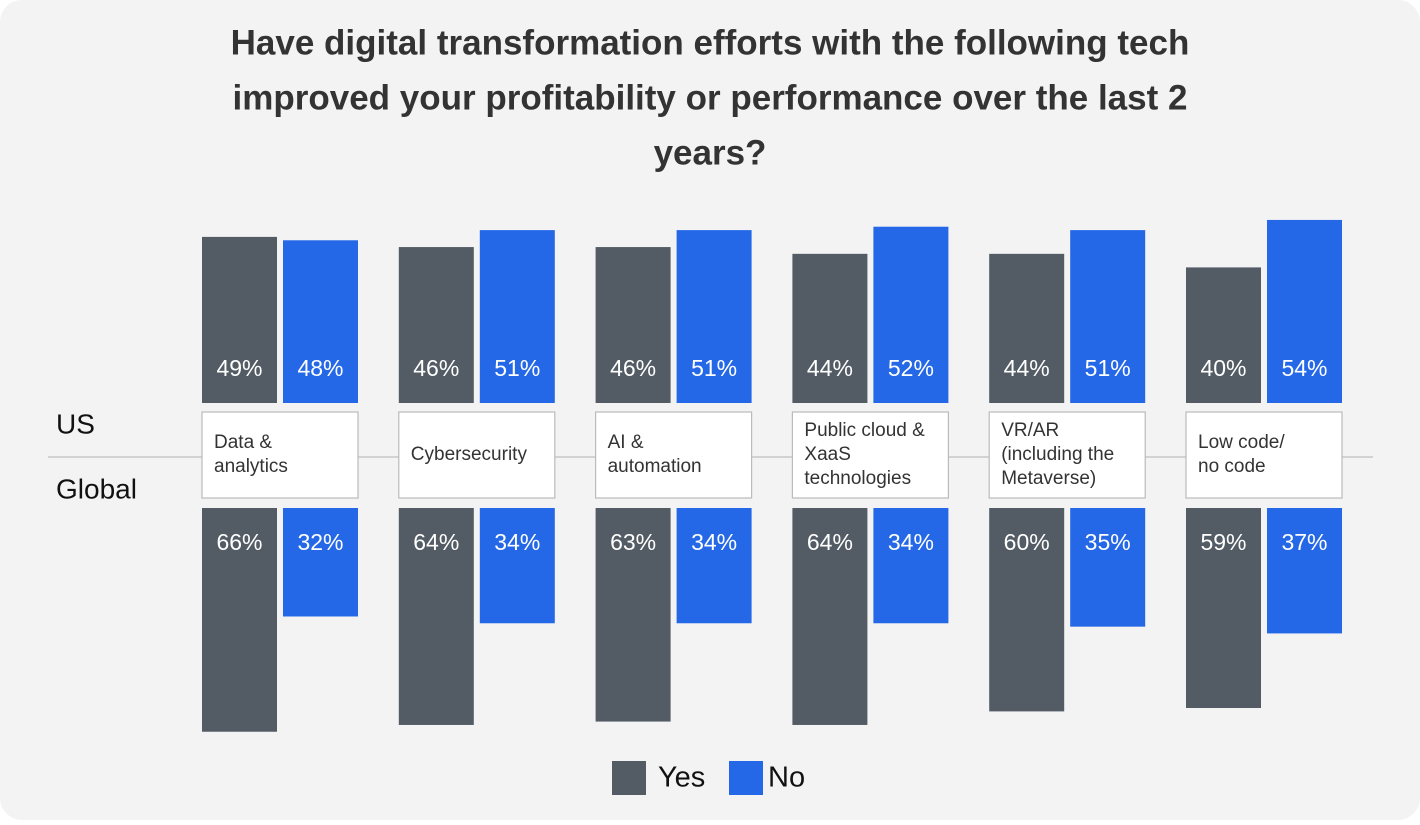 This screenshot has width=1420, height=825. What do you see at coordinates (1108, 542) in the screenshot?
I see `value-label: 35%` at bounding box center [1108, 542].